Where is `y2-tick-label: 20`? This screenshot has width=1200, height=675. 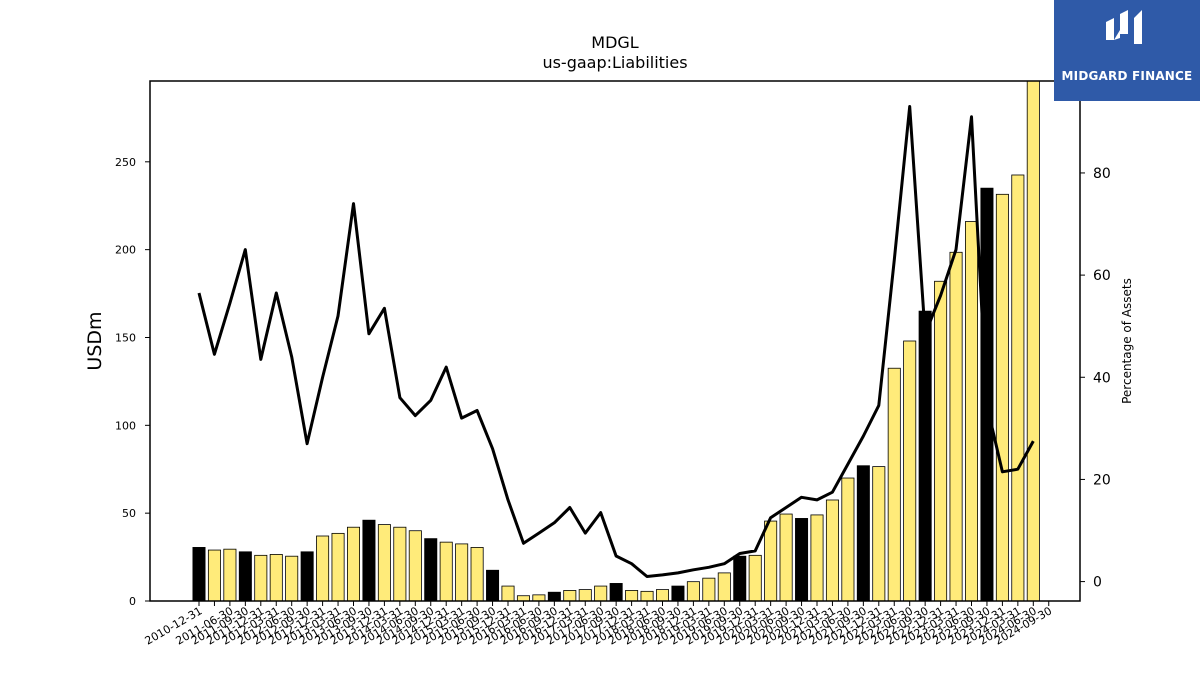 y2-tick-label: 20 is located at coordinates (1102, 480).